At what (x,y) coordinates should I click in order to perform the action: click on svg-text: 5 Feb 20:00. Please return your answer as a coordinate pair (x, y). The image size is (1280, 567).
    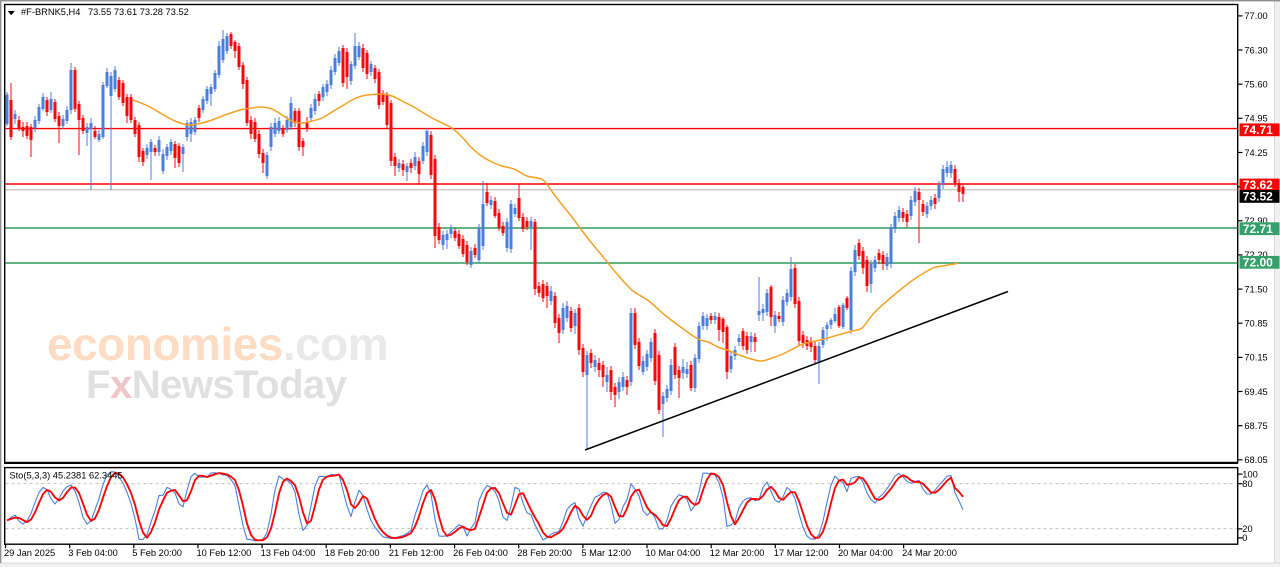
    Looking at the image, I should click on (157, 553).